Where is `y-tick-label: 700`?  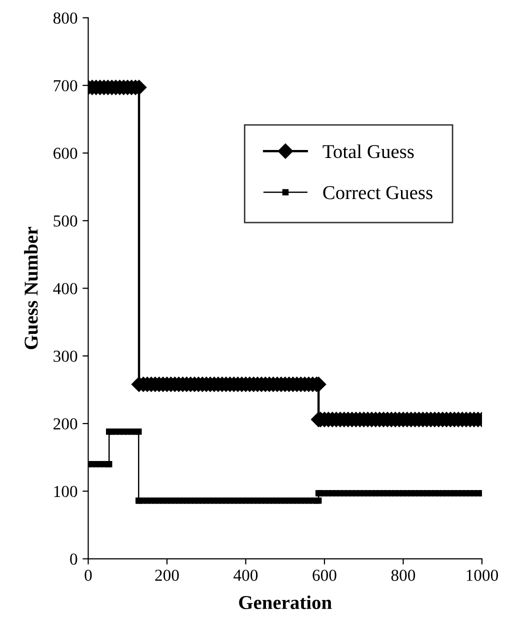 y-tick-label: 700 is located at coordinates (66, 86).